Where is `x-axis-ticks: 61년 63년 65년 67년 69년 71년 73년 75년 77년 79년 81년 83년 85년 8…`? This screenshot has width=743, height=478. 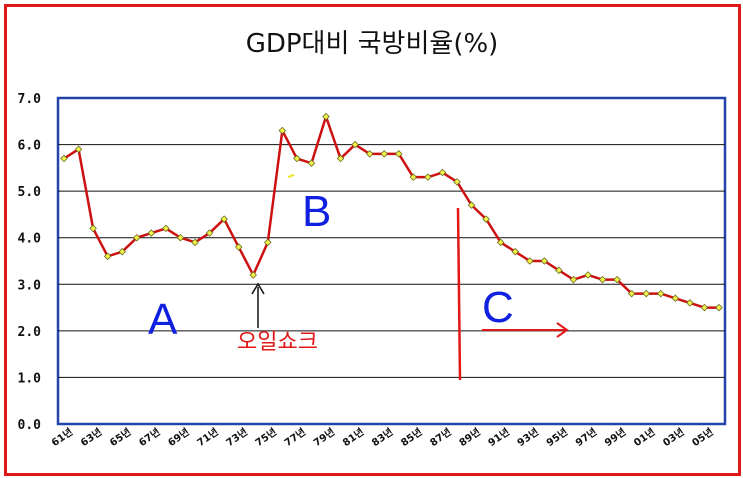
x-axis-ticks: 61년 63년 65년 67년 69년 71년 73년 75년 77년 79년 81년 83년 85년 8… is located at coordinates (382, 437).